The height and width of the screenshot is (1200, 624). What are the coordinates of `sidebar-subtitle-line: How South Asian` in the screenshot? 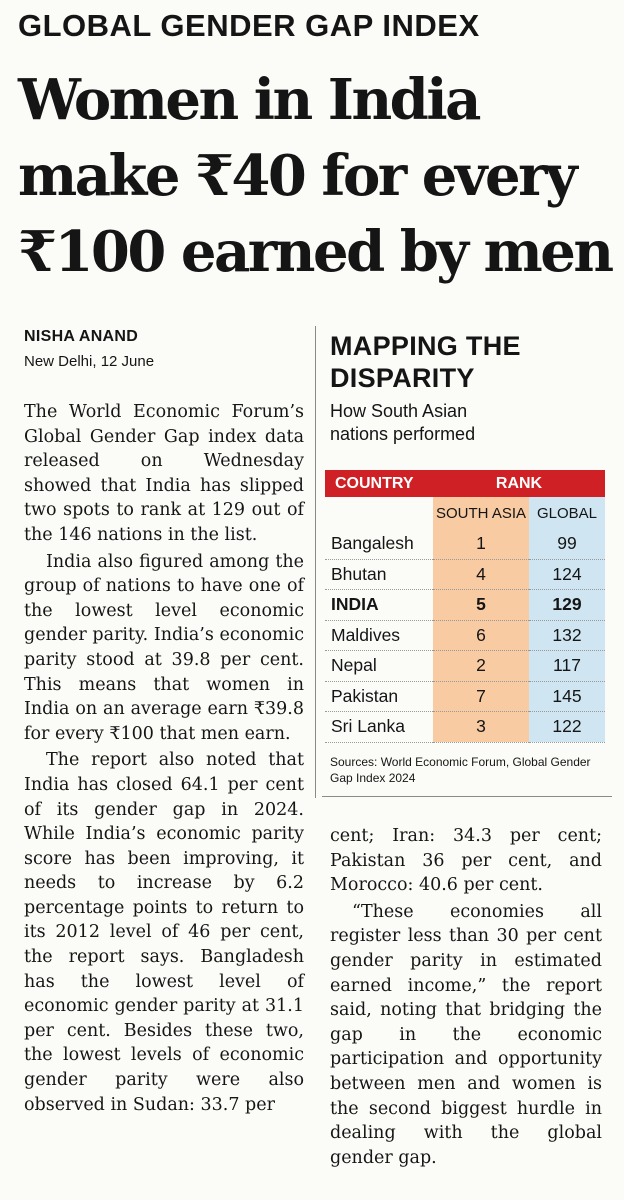 It's located at (399, 411).